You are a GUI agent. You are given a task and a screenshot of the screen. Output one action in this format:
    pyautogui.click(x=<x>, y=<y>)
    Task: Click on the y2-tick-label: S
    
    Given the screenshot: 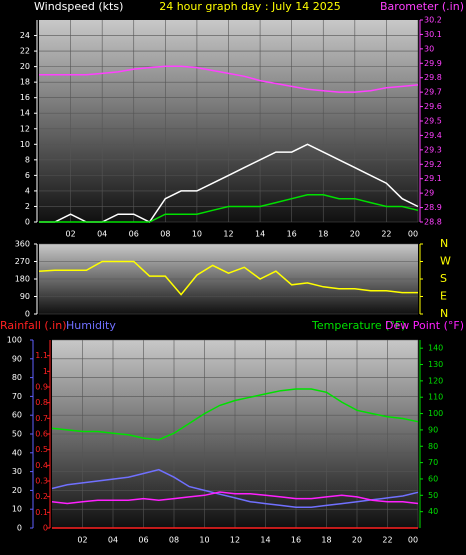 What is the action you would take?
    pyautogui.click(x=443, y=278)
    